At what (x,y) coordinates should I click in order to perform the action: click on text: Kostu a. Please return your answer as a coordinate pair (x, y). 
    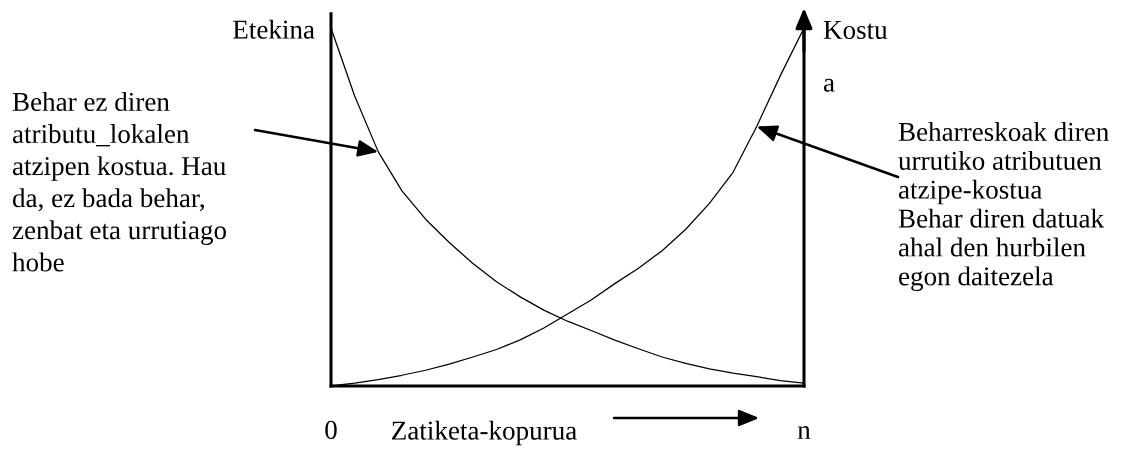
    Looking at the image, I should click on (855, 56).